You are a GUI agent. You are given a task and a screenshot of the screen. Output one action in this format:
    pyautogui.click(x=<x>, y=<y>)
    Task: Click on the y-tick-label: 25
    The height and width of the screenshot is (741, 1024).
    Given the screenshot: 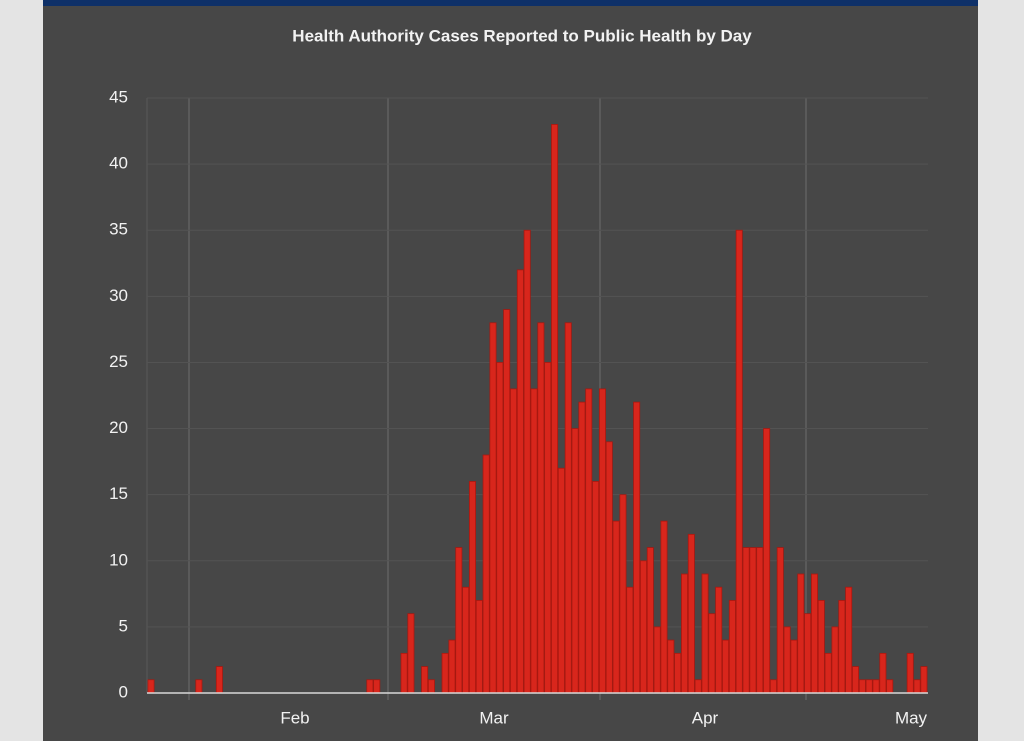 What is the action you would take?
    pyautogui.click(x=118, y=361)
    